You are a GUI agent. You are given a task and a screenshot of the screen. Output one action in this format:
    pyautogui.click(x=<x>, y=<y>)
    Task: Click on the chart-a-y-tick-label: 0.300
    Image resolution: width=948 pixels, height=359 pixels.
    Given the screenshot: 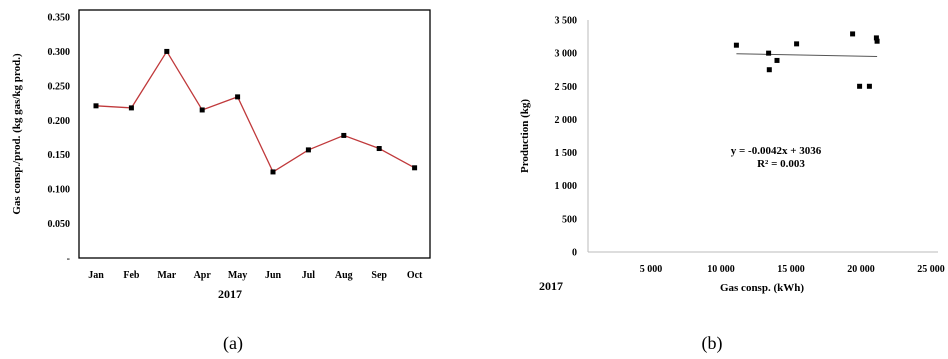 What is the action you would take?
    pyautogui.click(x=59, y=52)
    